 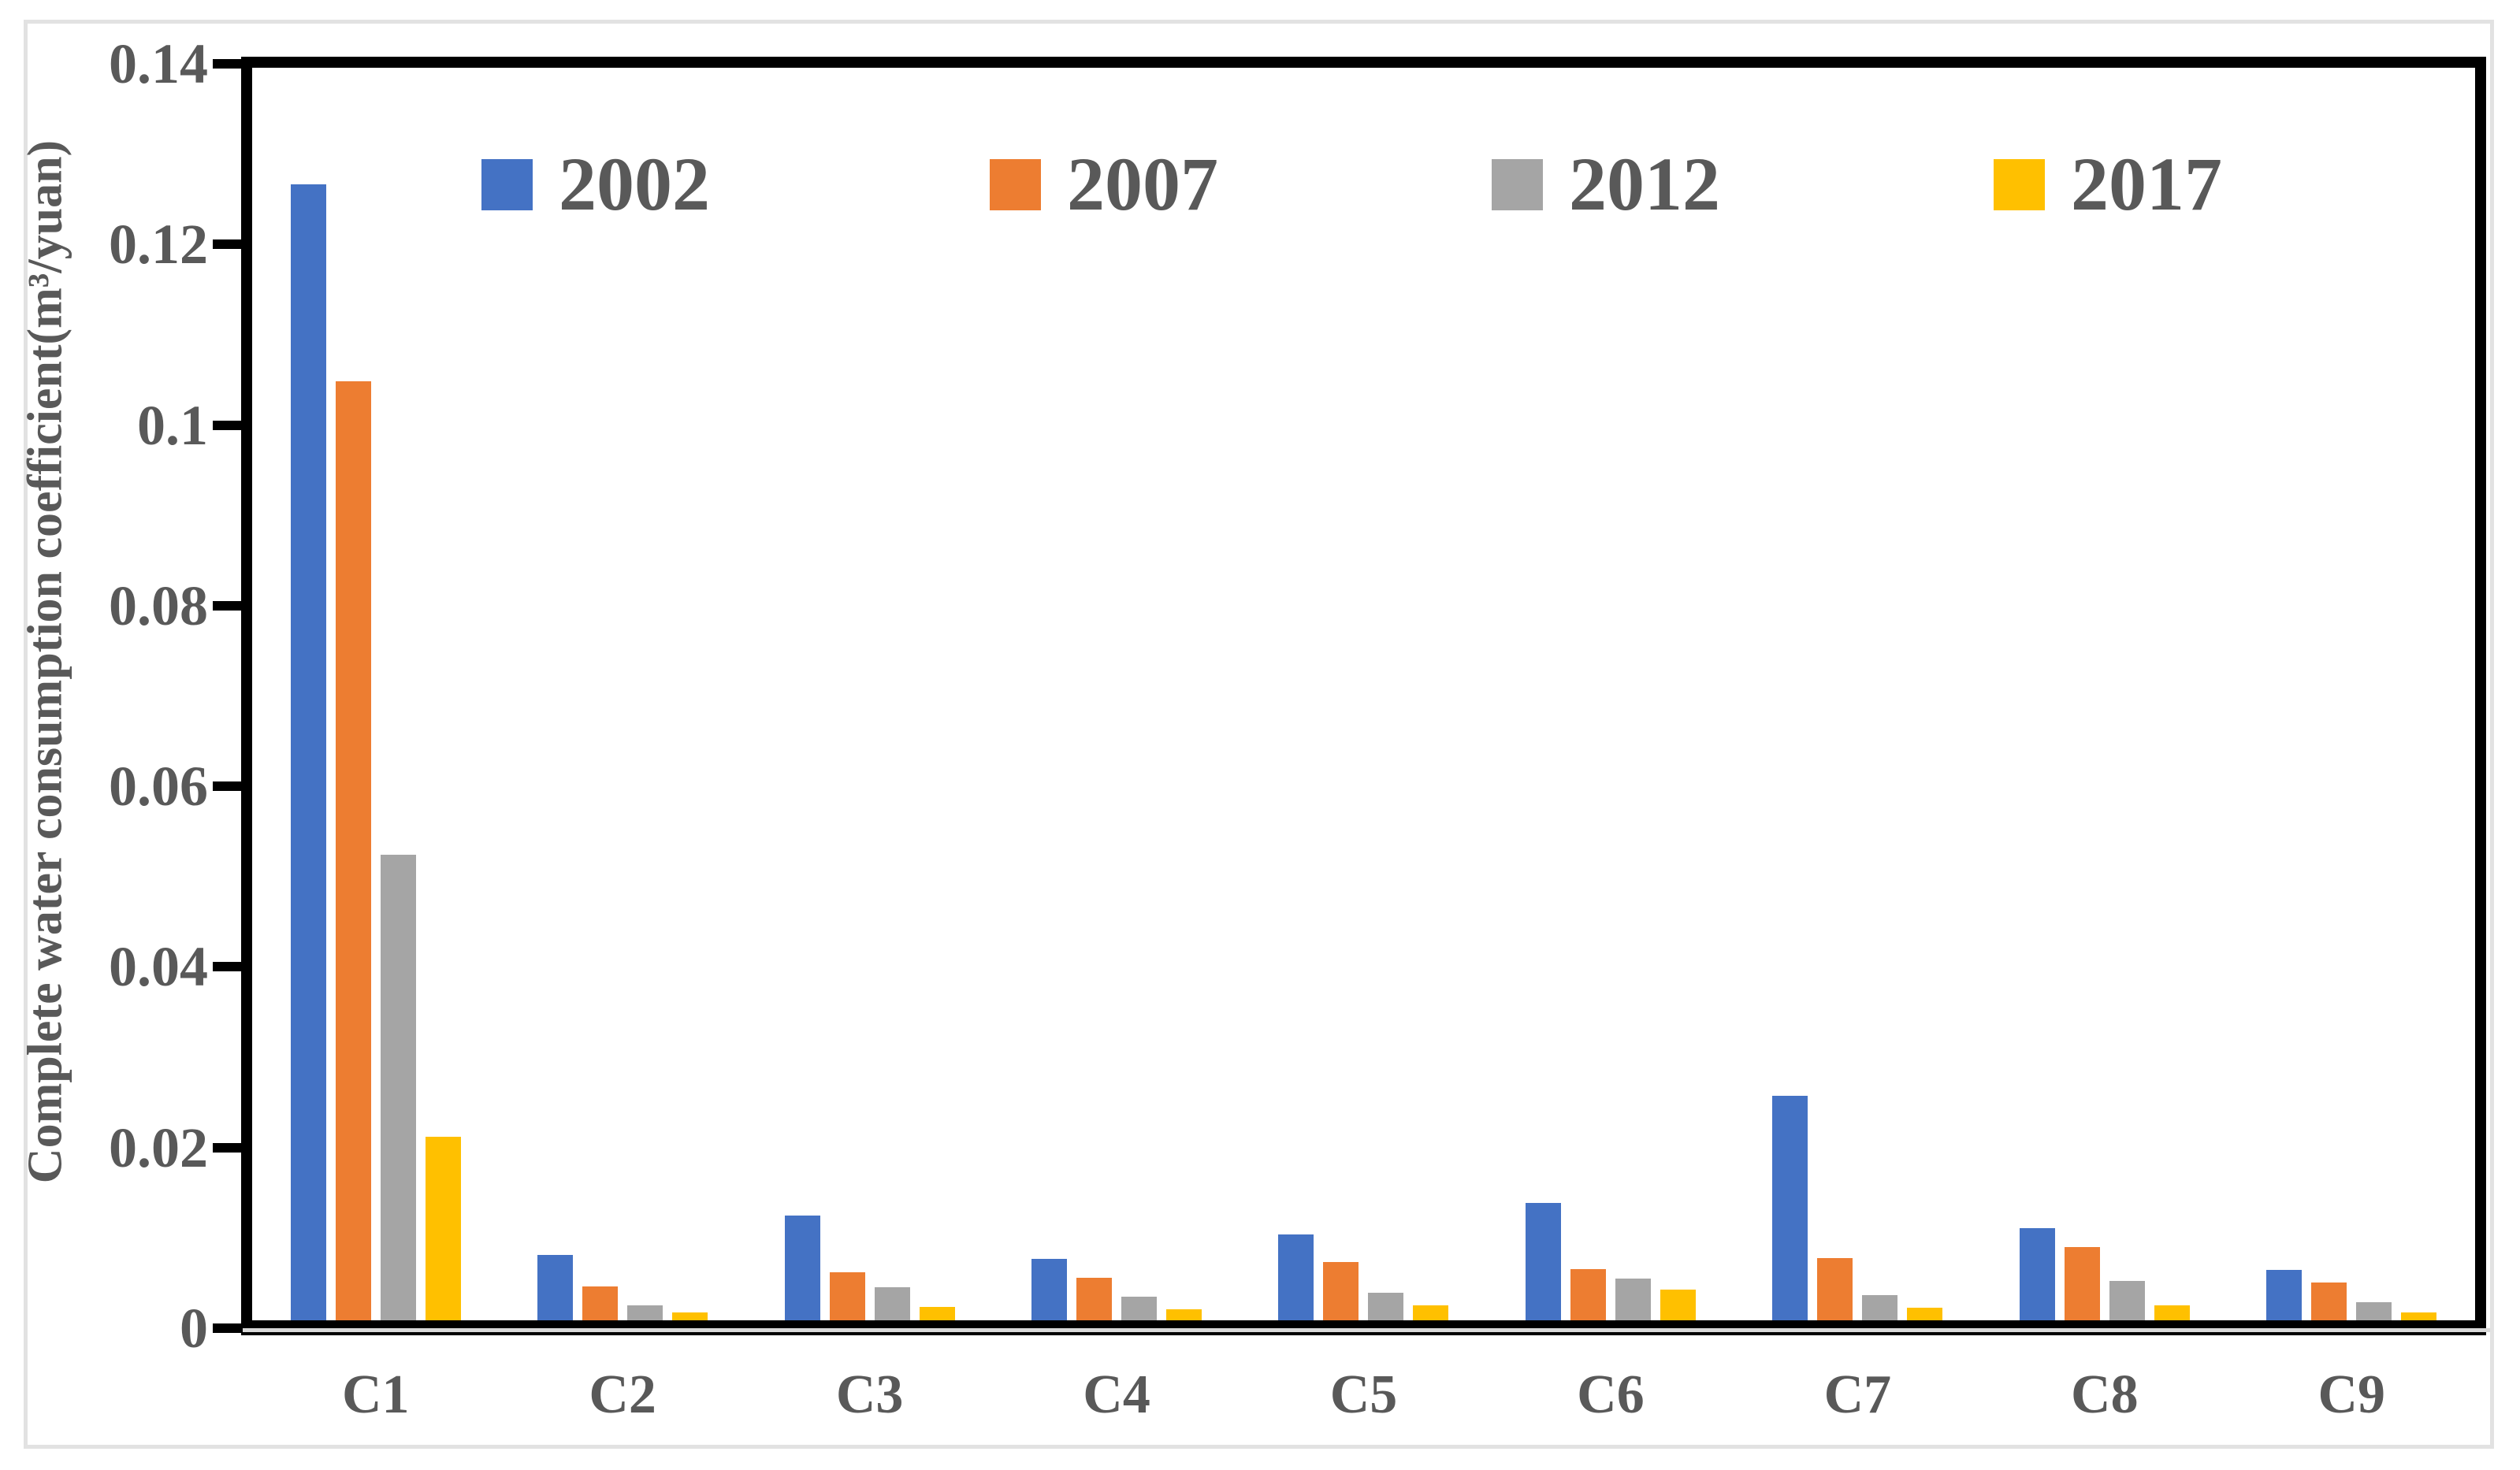 I want to click on legend-label-2007: 2007, so click(x=1142, y=184).